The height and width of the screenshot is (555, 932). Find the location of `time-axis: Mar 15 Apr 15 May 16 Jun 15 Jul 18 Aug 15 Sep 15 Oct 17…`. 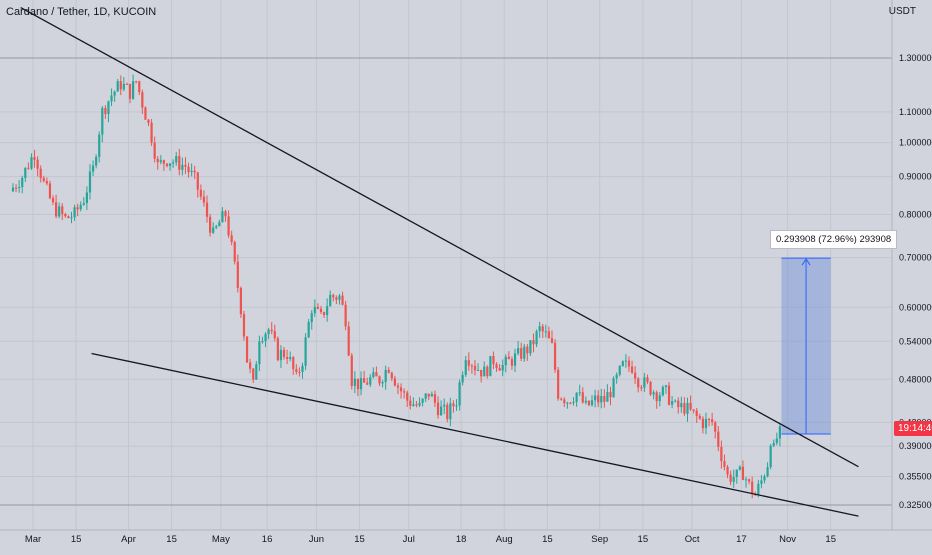

time-axis: Mar 15 Apr 15 May 16 Jun 15 Jul 18 Aug 15 Sep 15 Oct 17… is located at coordinates (430, 539).